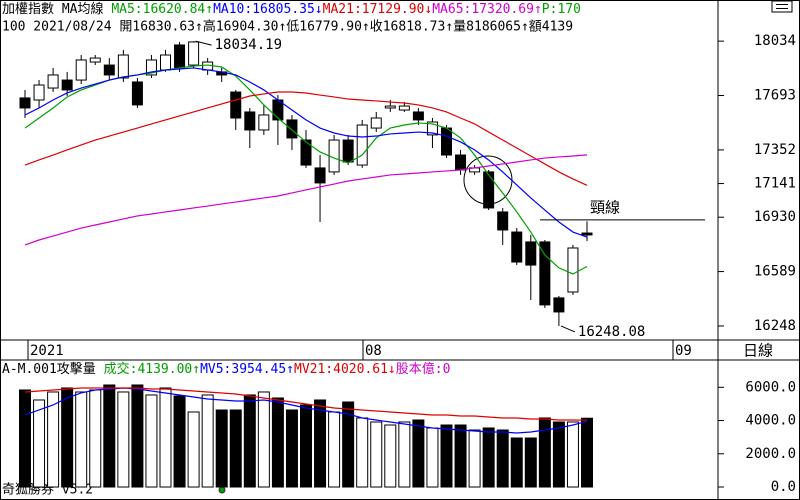 The width and height of the screenshot is (800, 500). I want to click on signal-dot, so click(222, 490).